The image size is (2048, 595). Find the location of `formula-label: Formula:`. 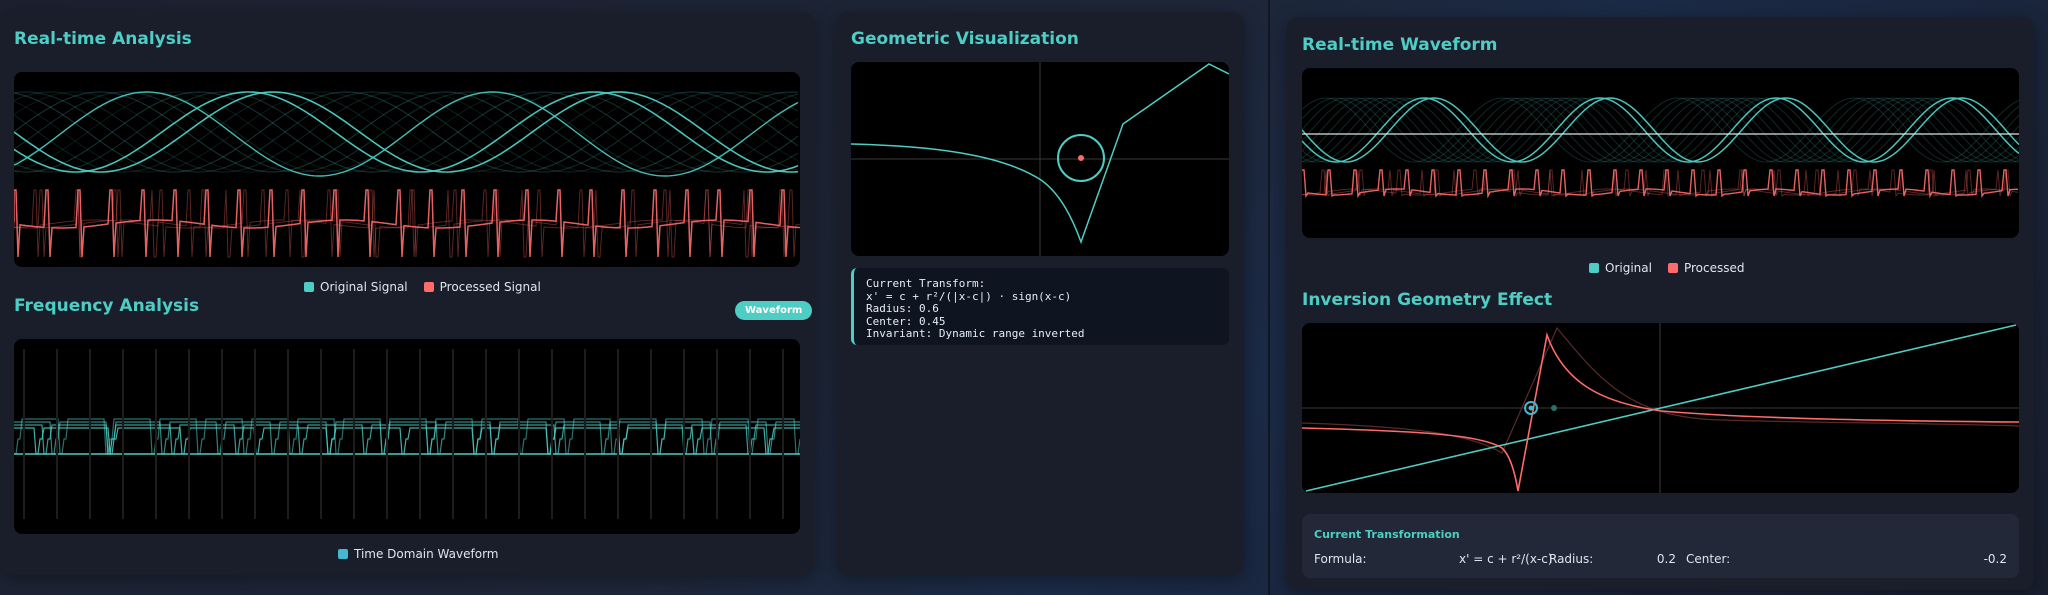

formula-label: Formula: is located at coordinates (1340, 559).